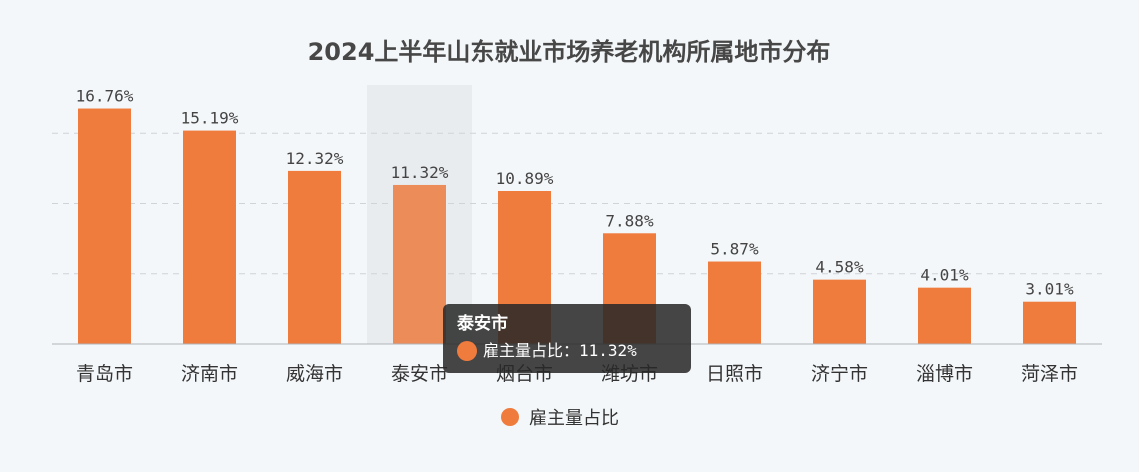 The height and width of the screenshot is (472, 1139). I want to click on data-label: 4.58%, so click(839, 267).